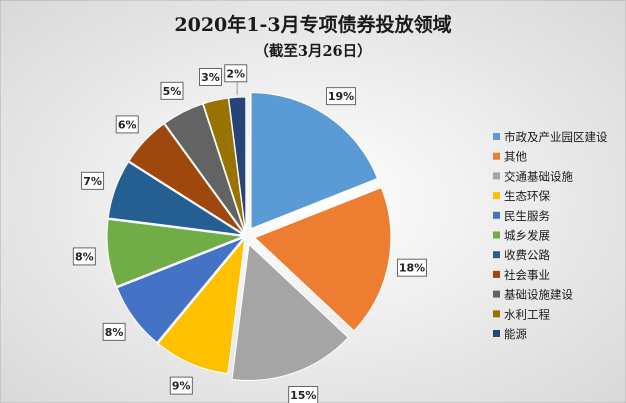 This screenshot has height=403, width=626. What do you see at coordinates (527, 314) in the screenshot?
I see `legend-label: 水利工程` at bounding box center [527, 314].